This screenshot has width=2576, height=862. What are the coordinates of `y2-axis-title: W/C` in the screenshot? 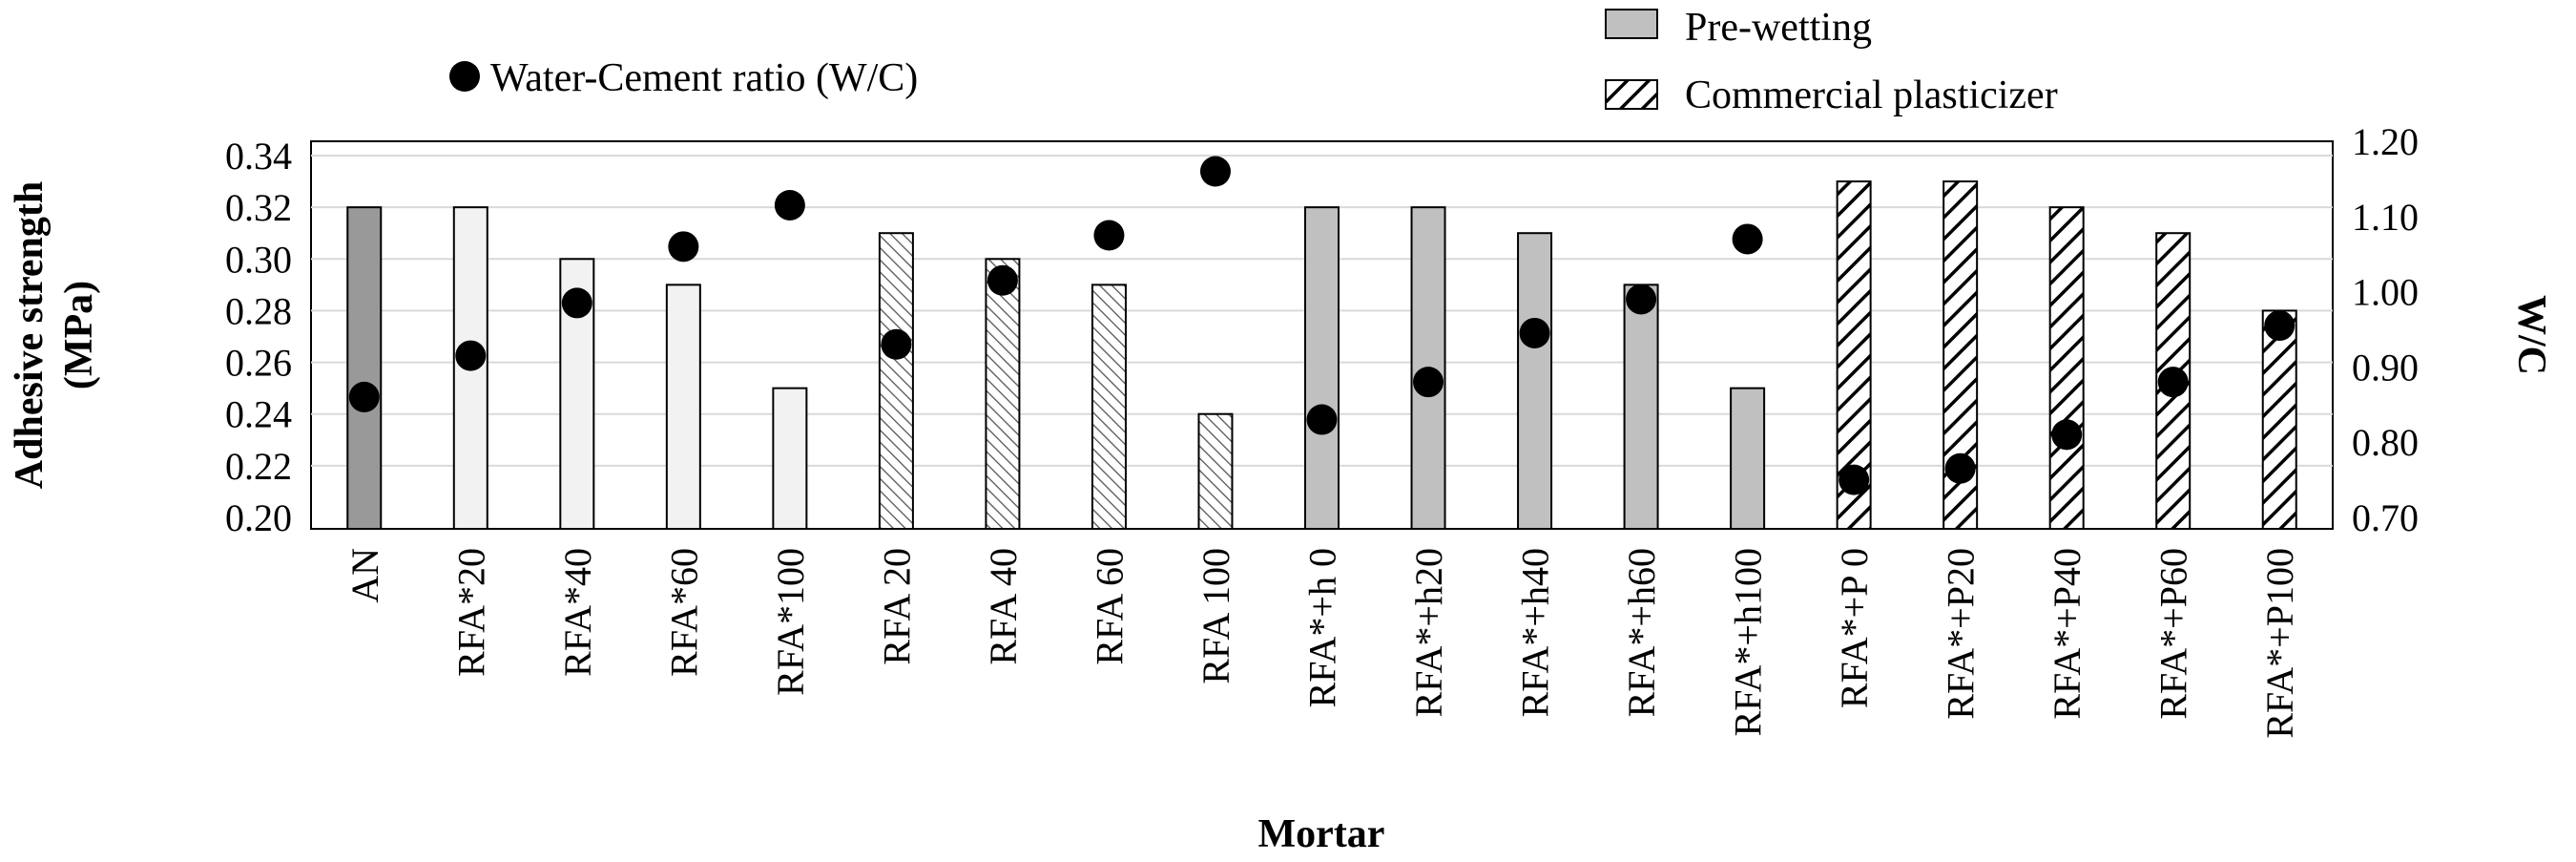 It's located at (2531, 335).